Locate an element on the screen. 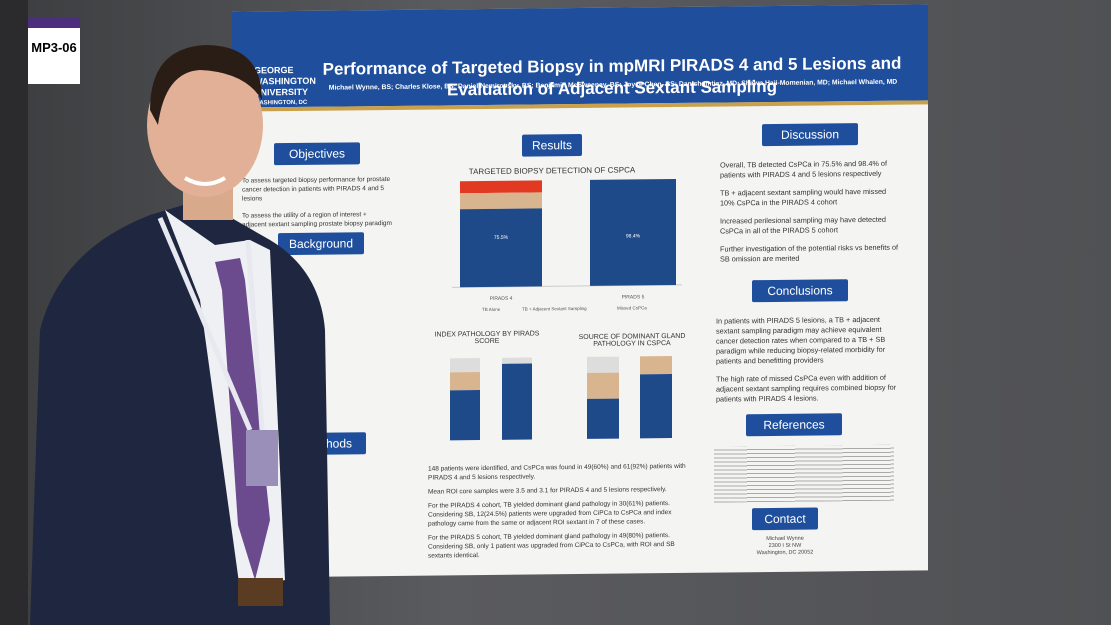  legend-entry: Missed CsPCa is located at coordinates (632, 307).